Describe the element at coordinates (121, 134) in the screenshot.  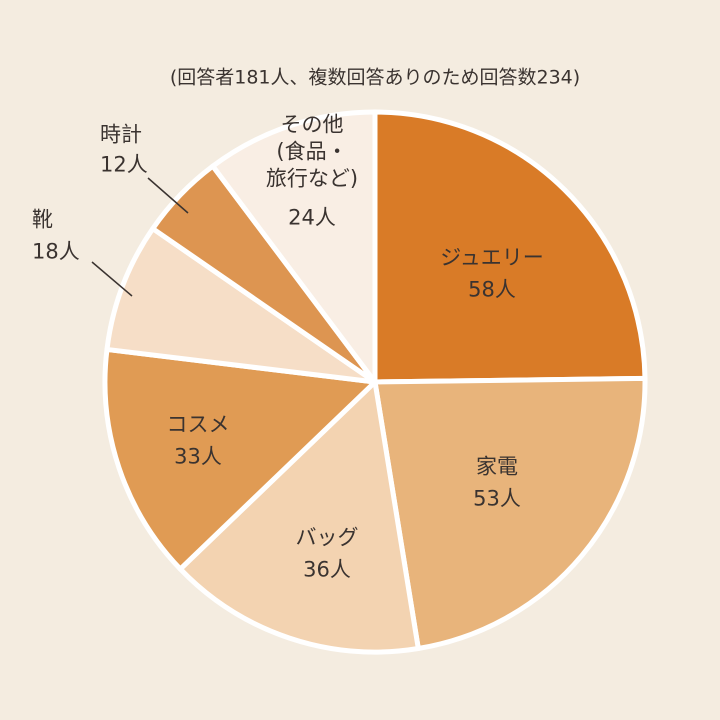
I see `slice-label: 時計` at that location.